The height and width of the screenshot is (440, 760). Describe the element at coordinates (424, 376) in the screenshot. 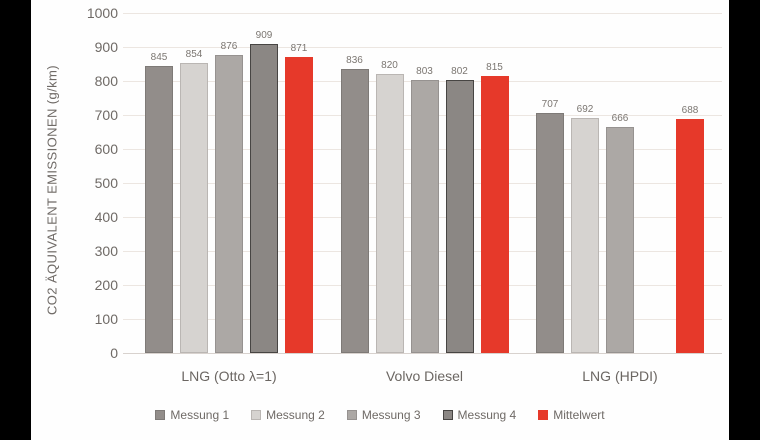

I see `category-label: Volvo Diesel` at that location.